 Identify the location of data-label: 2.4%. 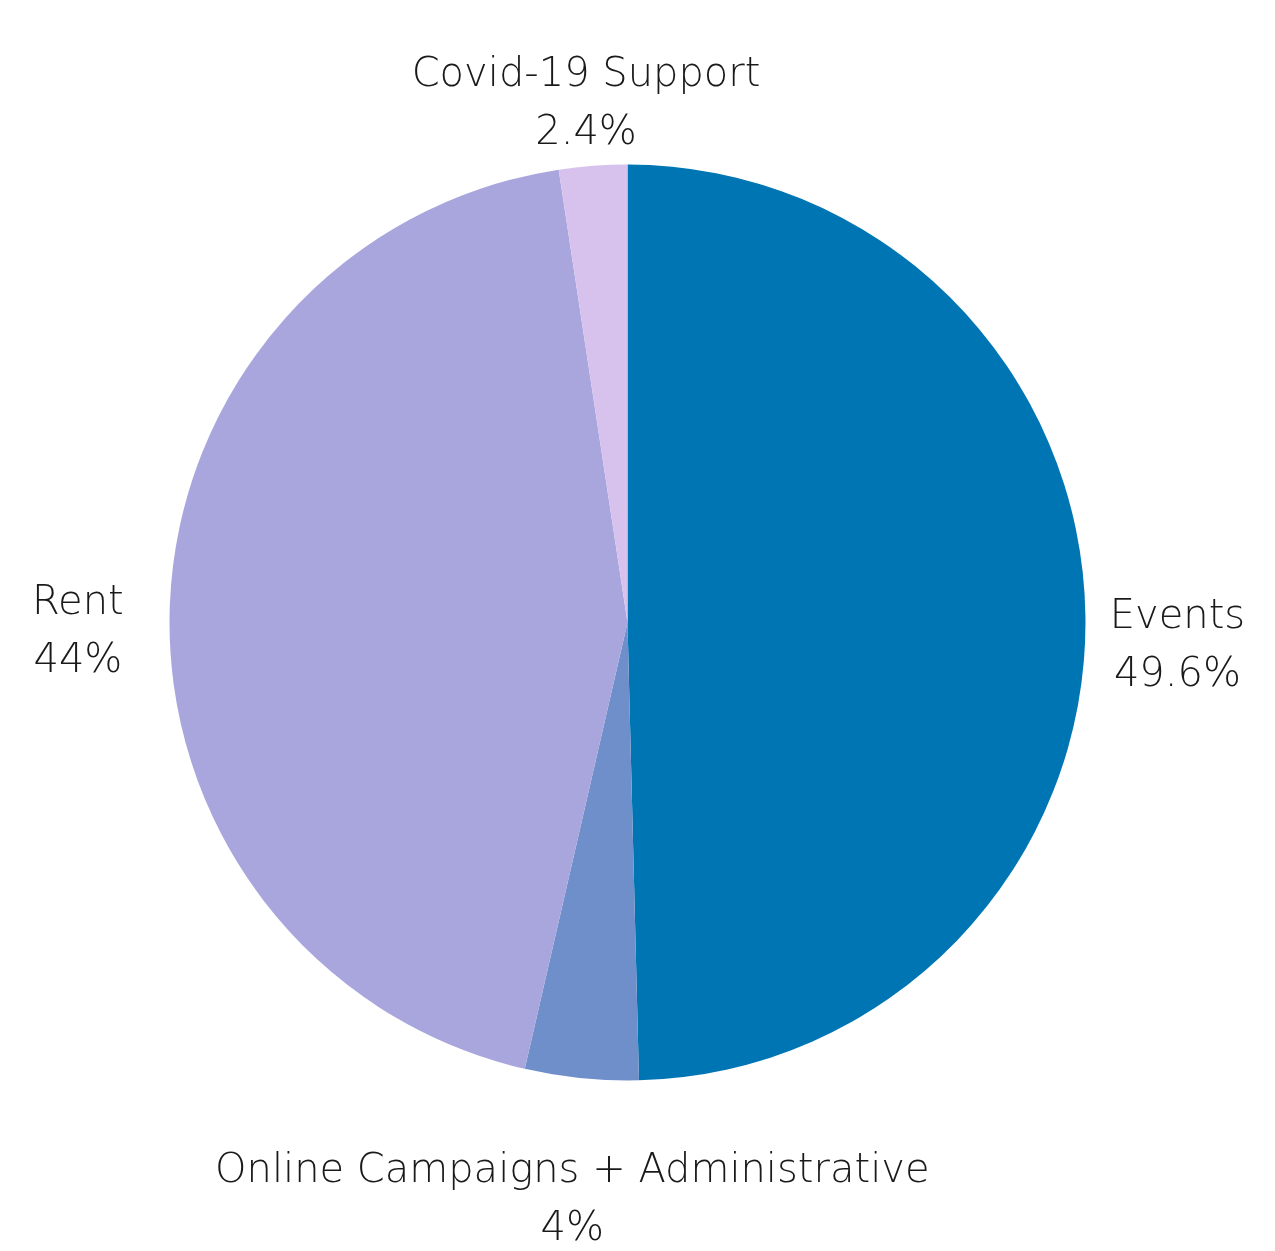
(586, 130).